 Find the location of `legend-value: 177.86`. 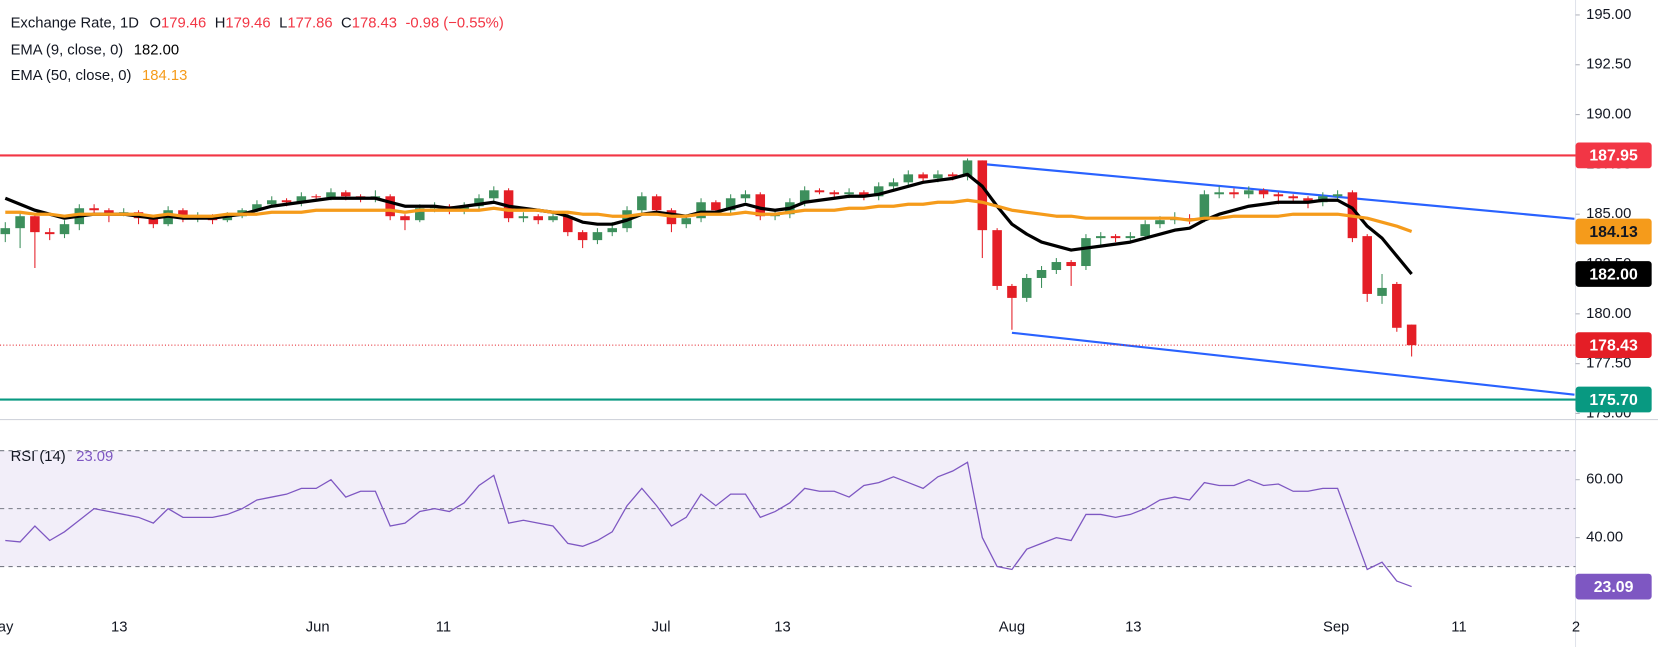

legend-value: 177.86 is located at coordinates (309, 23).